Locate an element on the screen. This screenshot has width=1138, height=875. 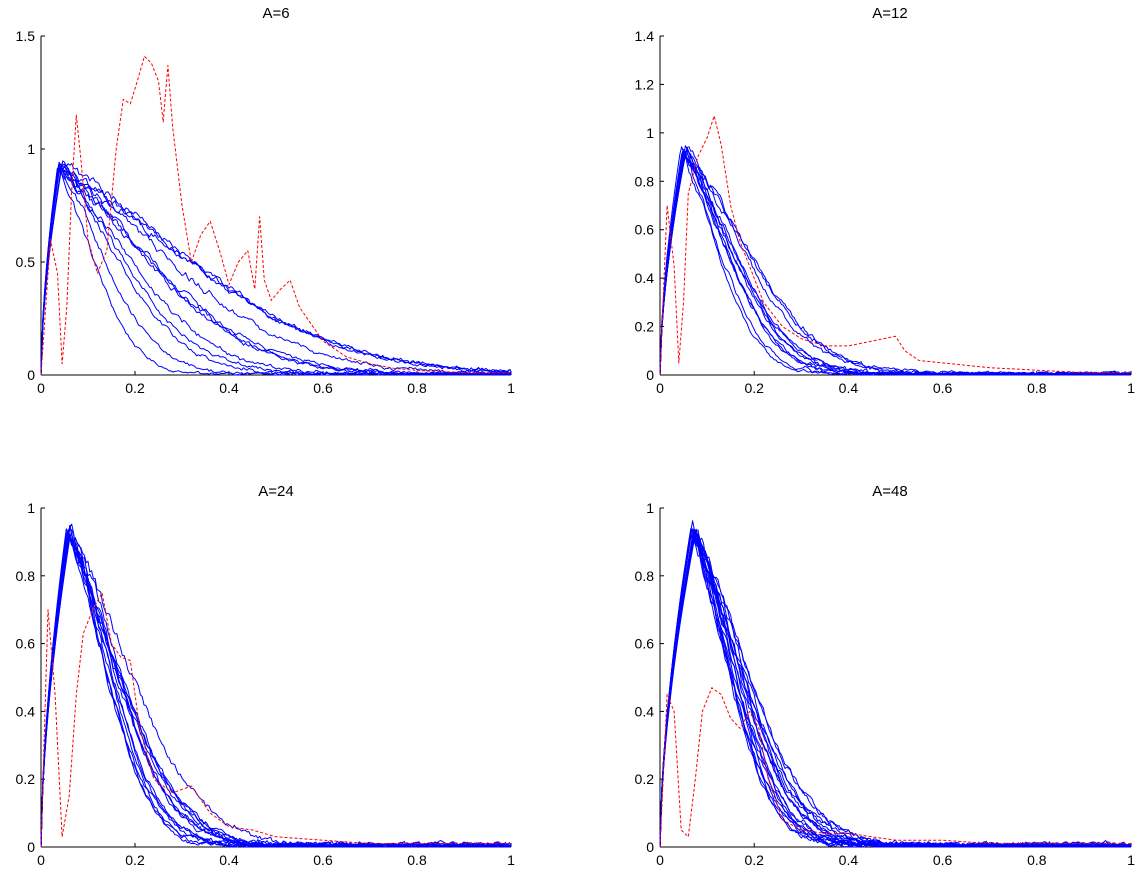
y-tick-label: 0.5 is located at coordinates (26, 262).